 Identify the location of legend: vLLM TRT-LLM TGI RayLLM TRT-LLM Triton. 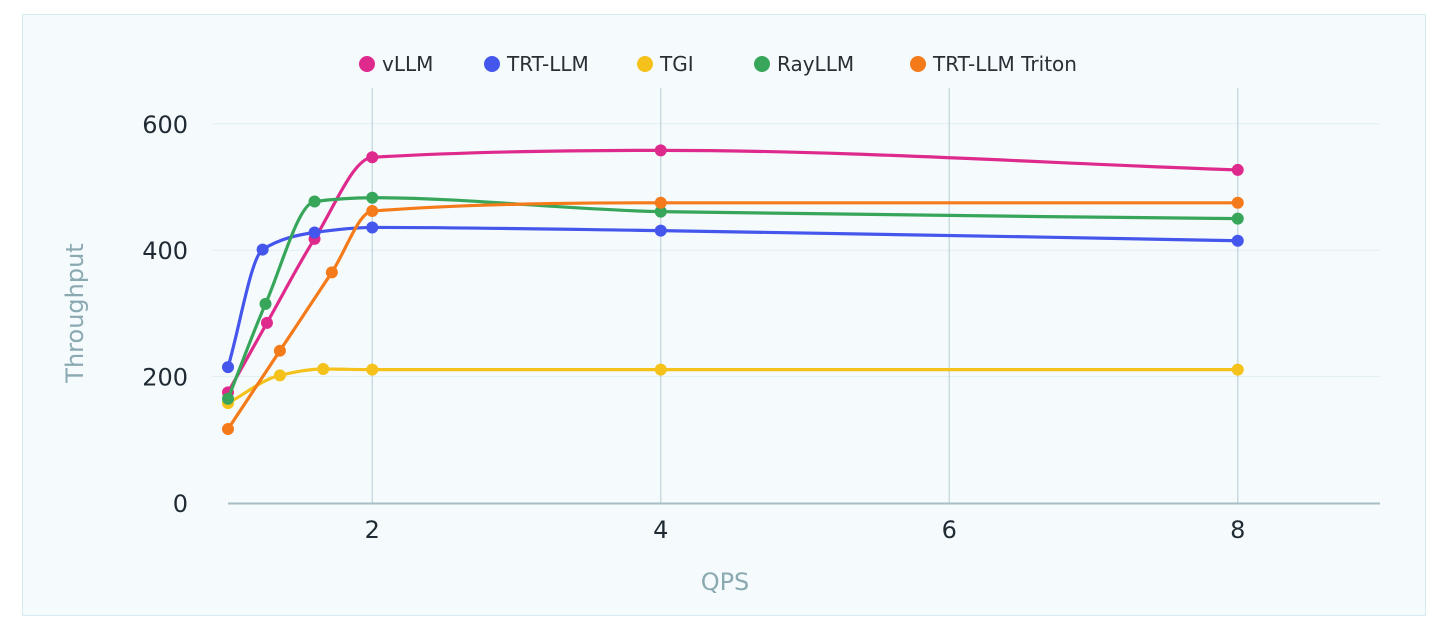
(718, 64).